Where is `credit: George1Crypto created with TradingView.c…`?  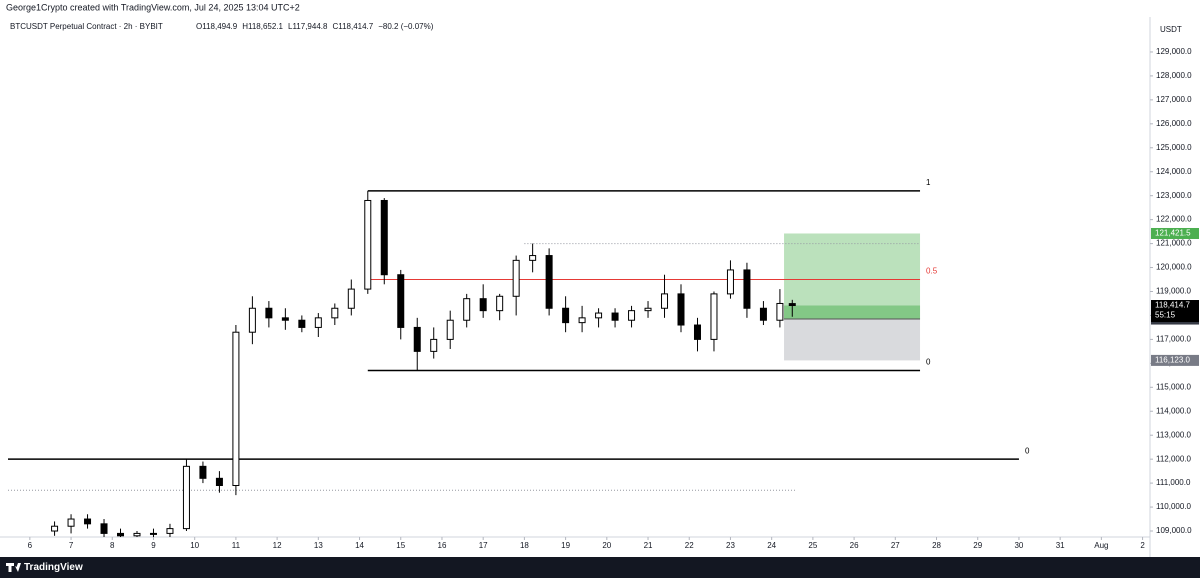 credit: George1Crypto created with TradingView.c… is located at coordinates (153, 7).